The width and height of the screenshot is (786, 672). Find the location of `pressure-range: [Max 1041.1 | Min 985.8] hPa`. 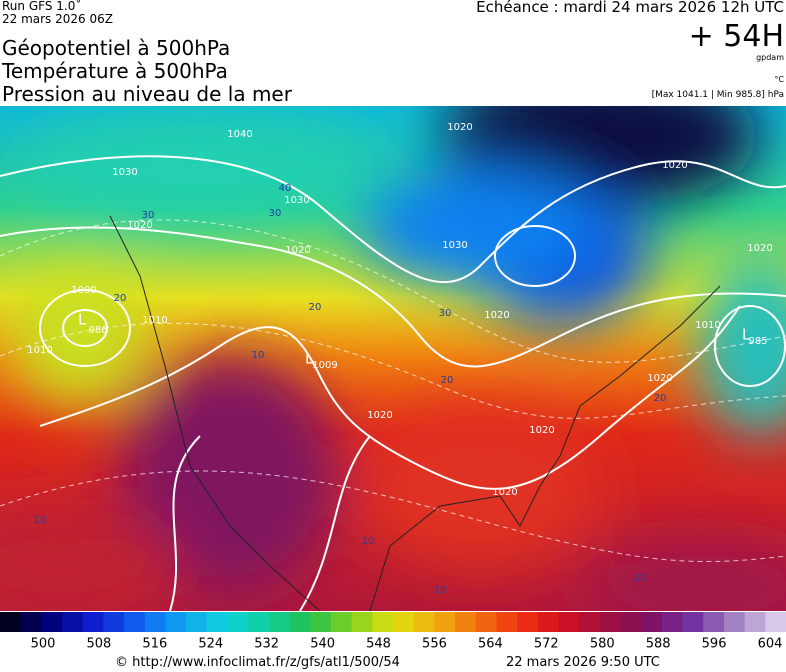

pressure-range: [Max 1041.1 | Min 985.8] hPa is located at coordinates (717, 95).